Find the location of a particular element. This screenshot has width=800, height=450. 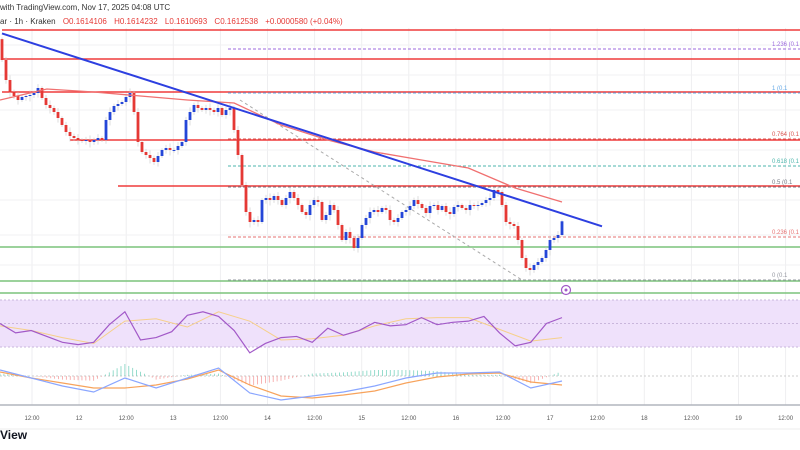

time-tick-label: 17 is located at coordinates (550, 419).